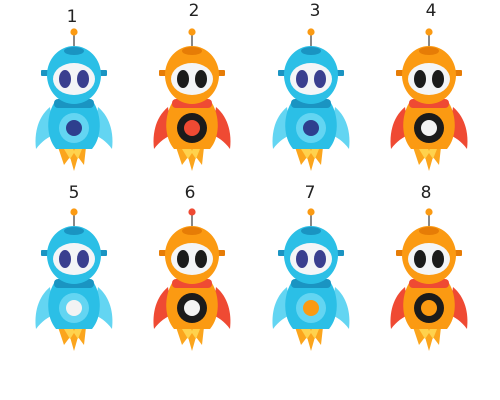 Image resolution: width=500 pixels, height=400 pixels. I want to click on robot-number-3: 3, so click(315, 11).